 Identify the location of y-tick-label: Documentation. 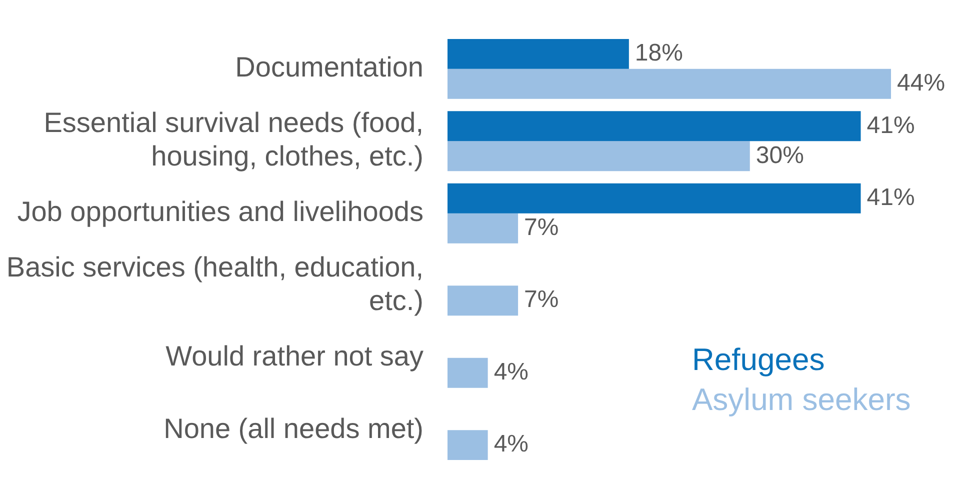
(329, 67).